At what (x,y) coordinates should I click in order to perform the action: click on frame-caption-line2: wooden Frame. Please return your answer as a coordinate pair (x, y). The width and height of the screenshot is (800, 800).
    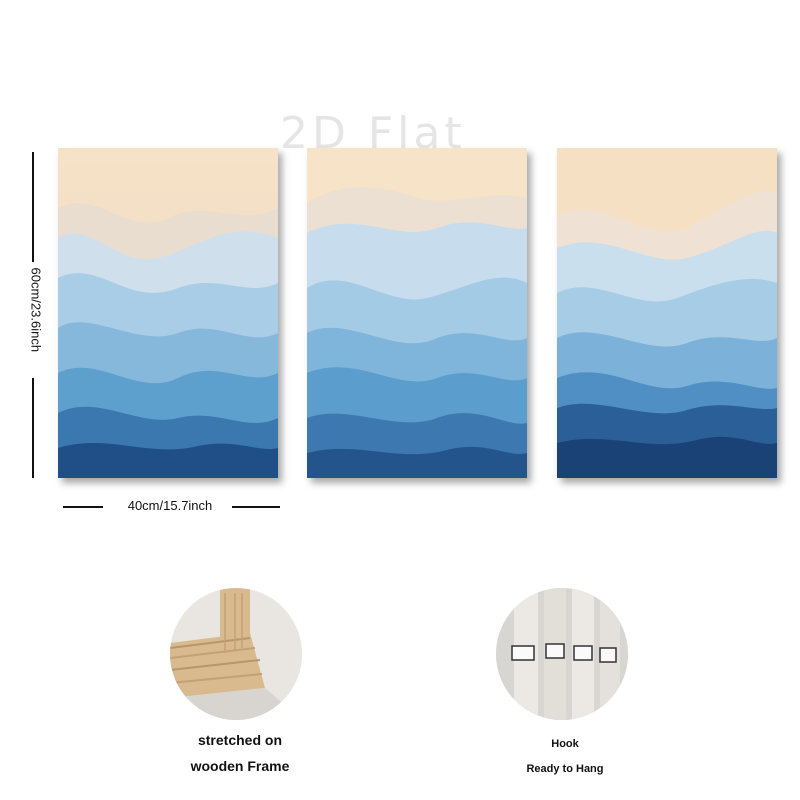
    Looking at the image, I should click on (240, 766).